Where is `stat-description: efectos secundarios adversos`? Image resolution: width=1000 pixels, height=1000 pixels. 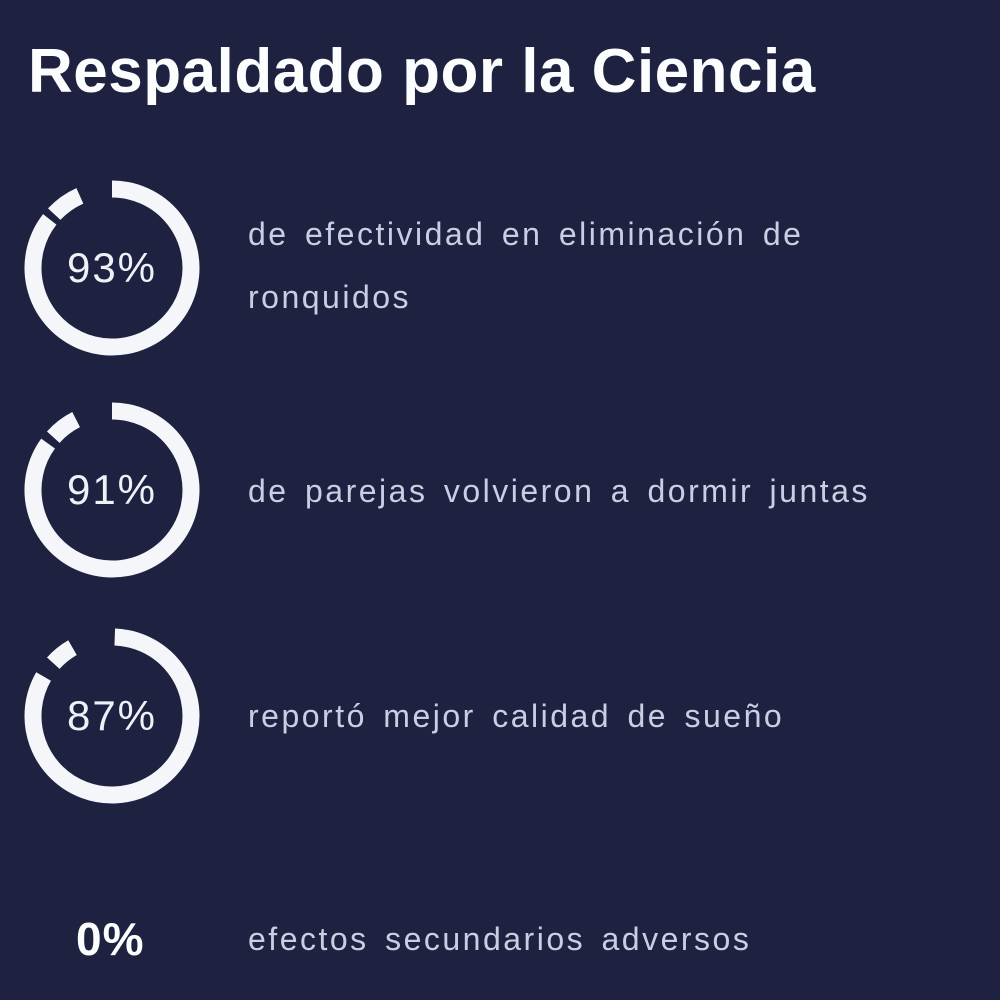
stat-description: efectos secundarios adversos is located at coordinates (500, 939).